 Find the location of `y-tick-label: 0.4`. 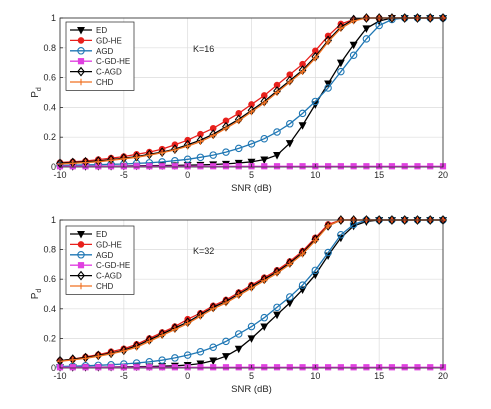

y-tick-label: 0.4 is located at coordinates (49, 107).